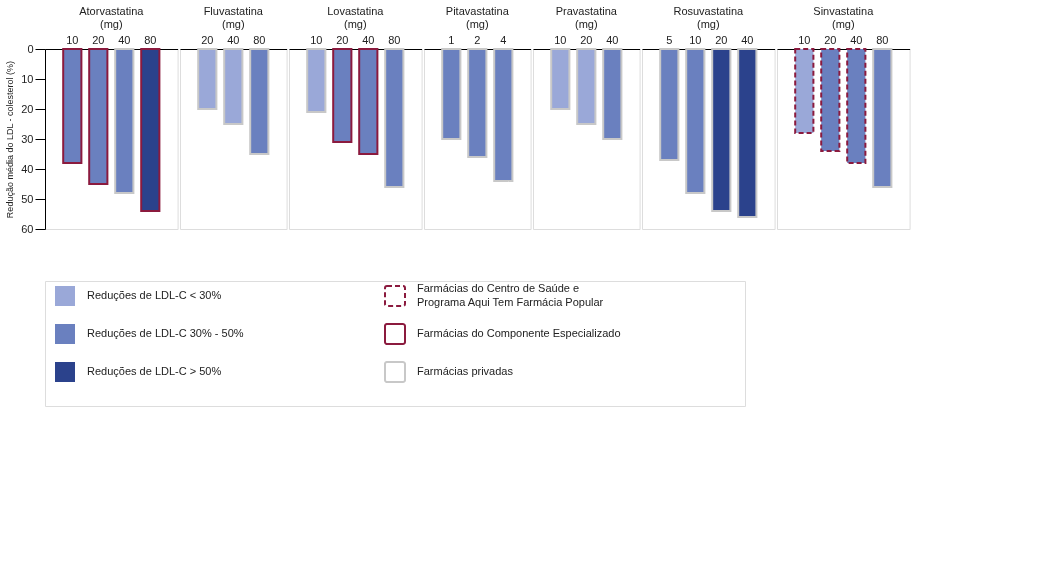 This screenshot has width=1063, height=572. I want to click on y-tick-label: 20, so click(27, 108).